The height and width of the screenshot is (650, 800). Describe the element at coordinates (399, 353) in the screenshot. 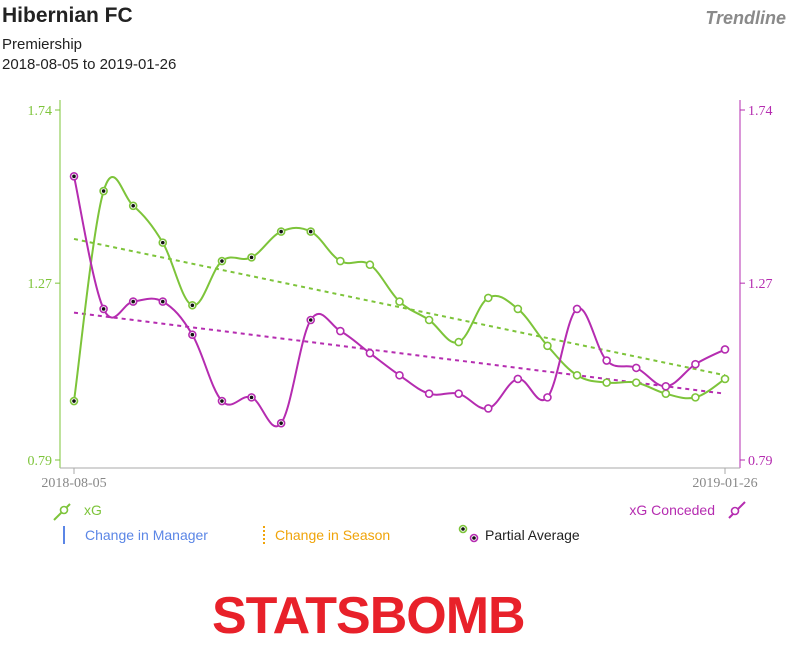

I see `xg-conceded-trendline` at that location.